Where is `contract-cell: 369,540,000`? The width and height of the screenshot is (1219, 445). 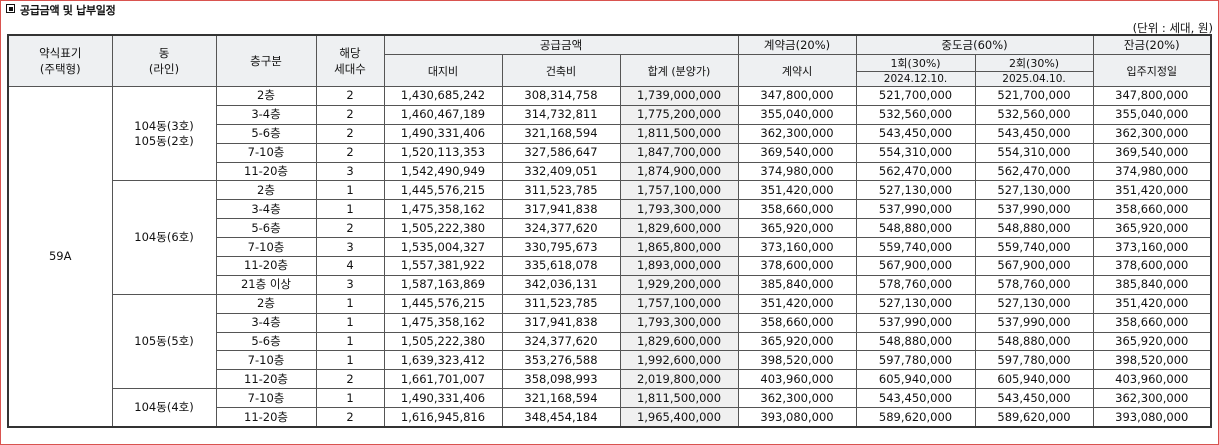
contract-cell: 369,540,000 is located at coordinates (797, 152).